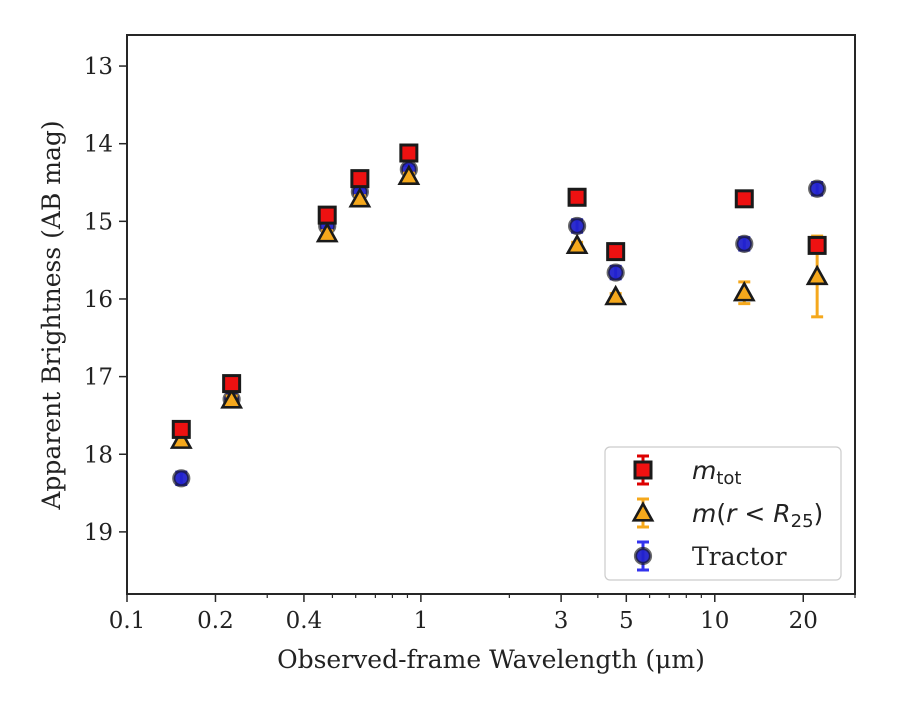 The height and width of the screenshot is (705, 900). I want to click on y-tick-label: 16, so click(98, 300).